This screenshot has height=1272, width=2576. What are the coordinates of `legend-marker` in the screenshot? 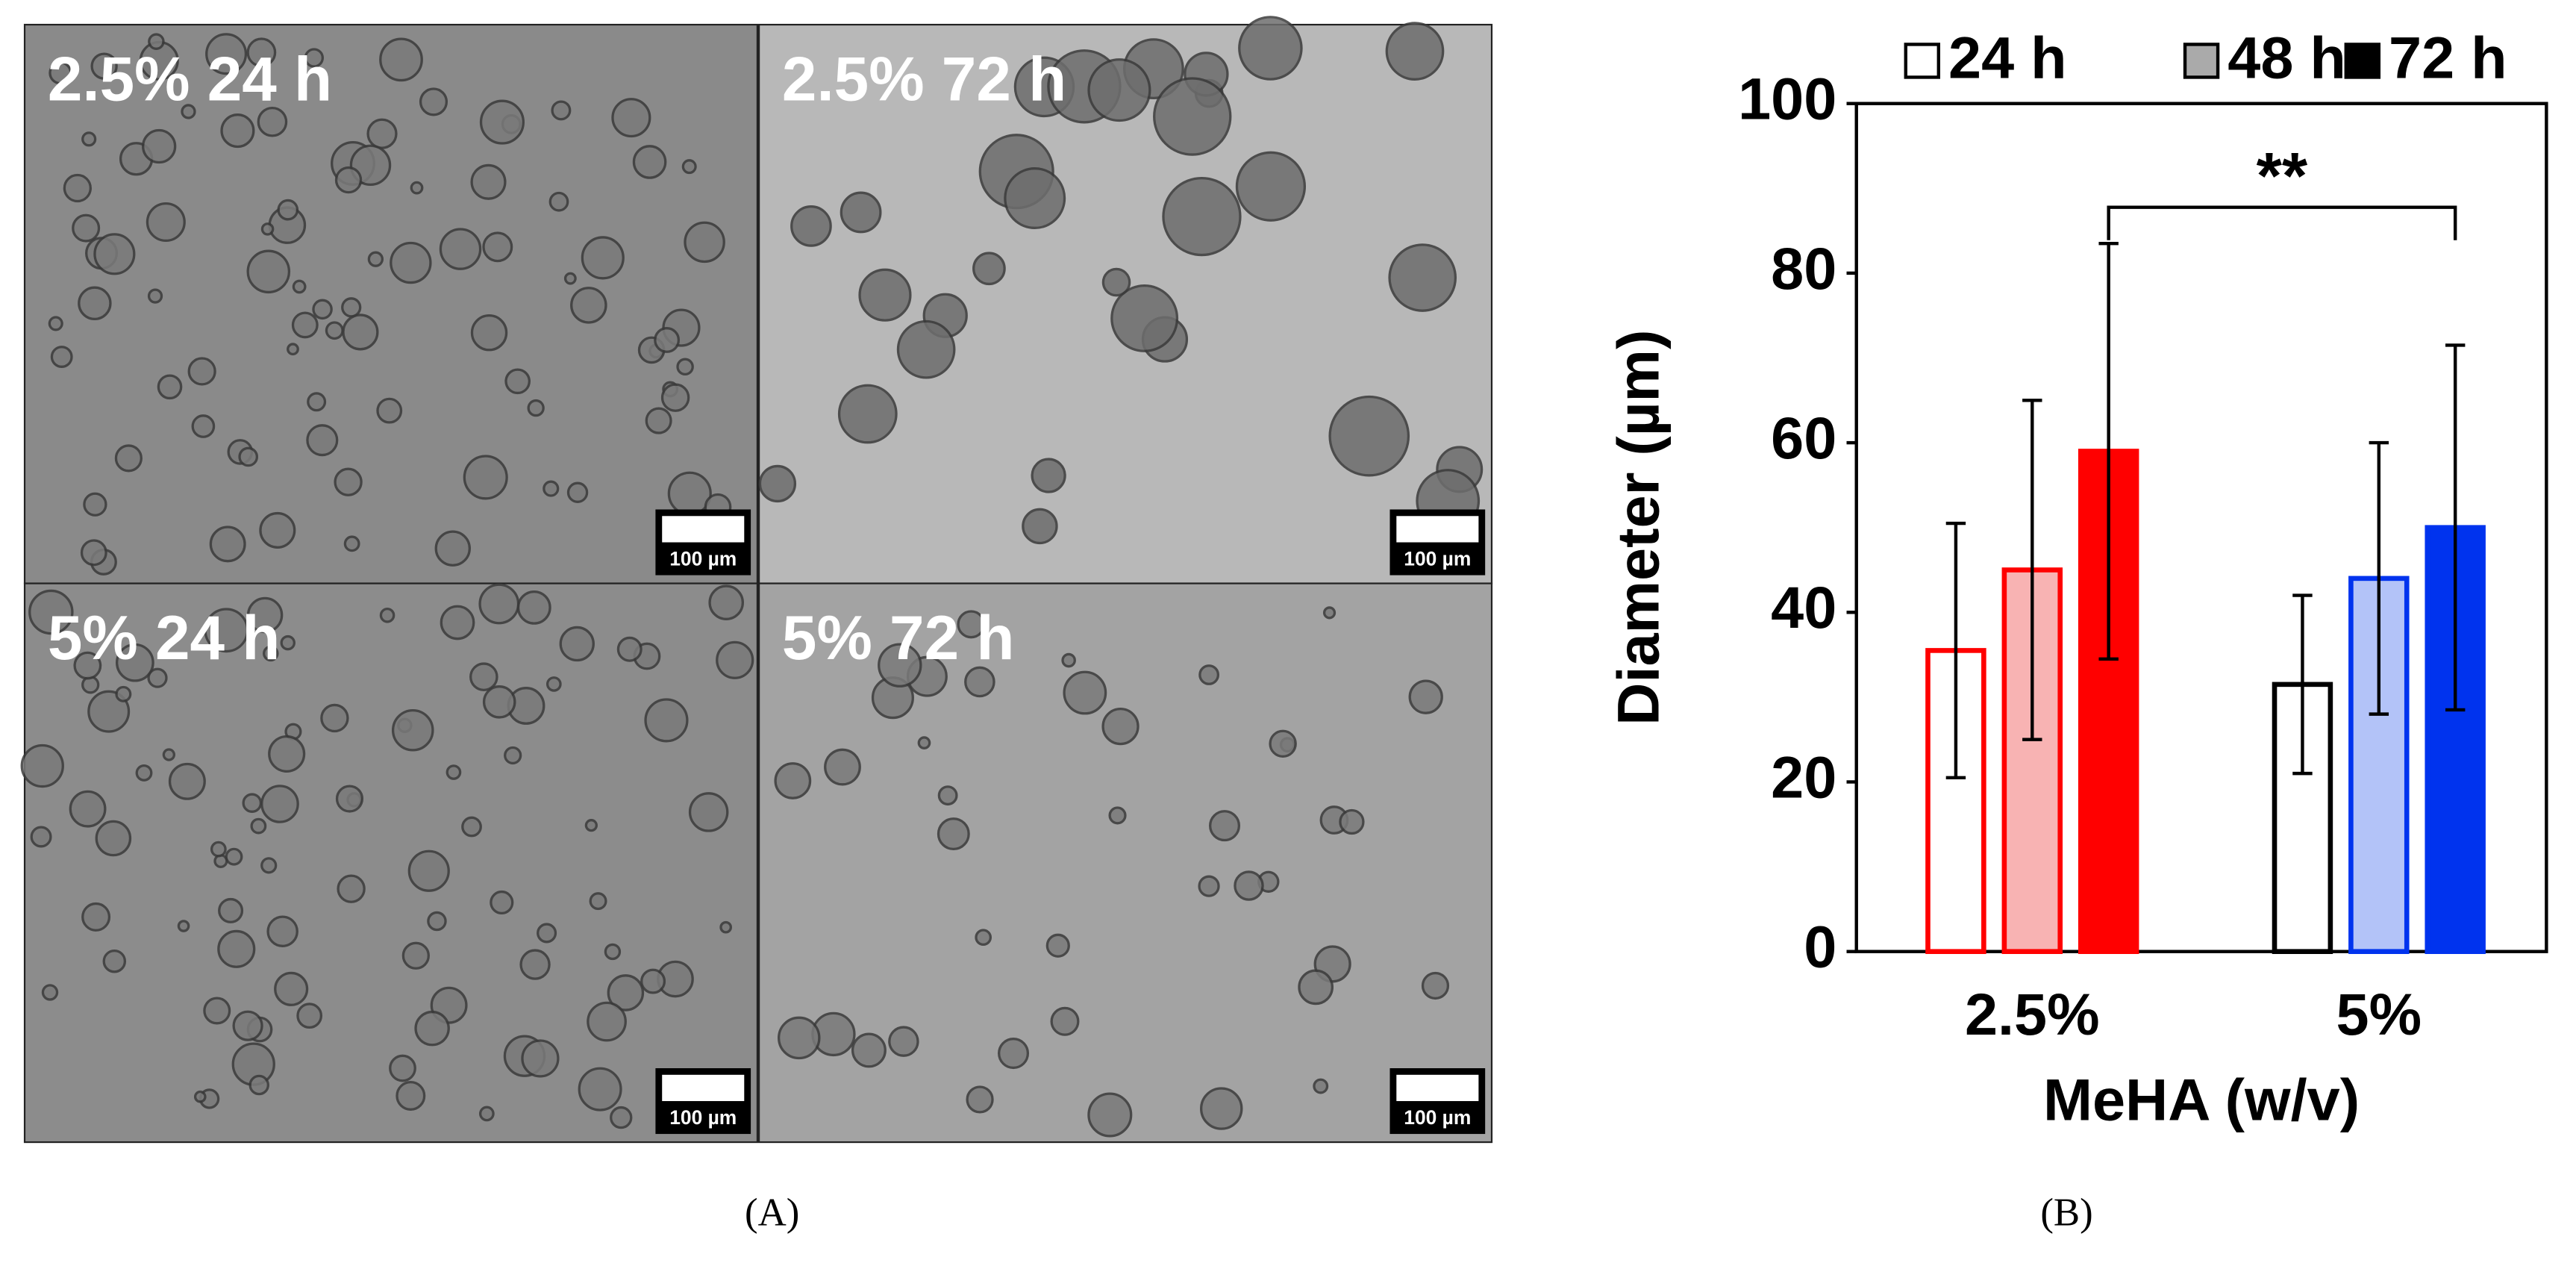 It's located at (2201, 61).